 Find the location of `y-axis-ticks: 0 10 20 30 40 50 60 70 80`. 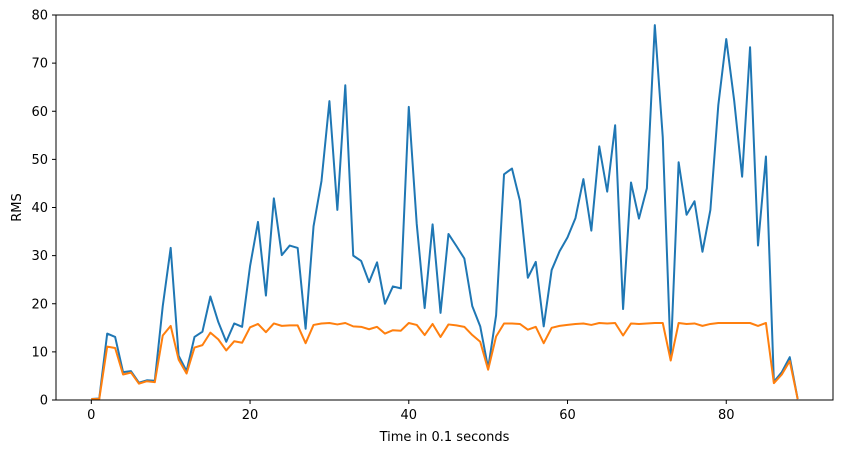

y-axis-ticks: 0 10 20 30 40 50 60 70 80 is located at coordinates (43, 209).